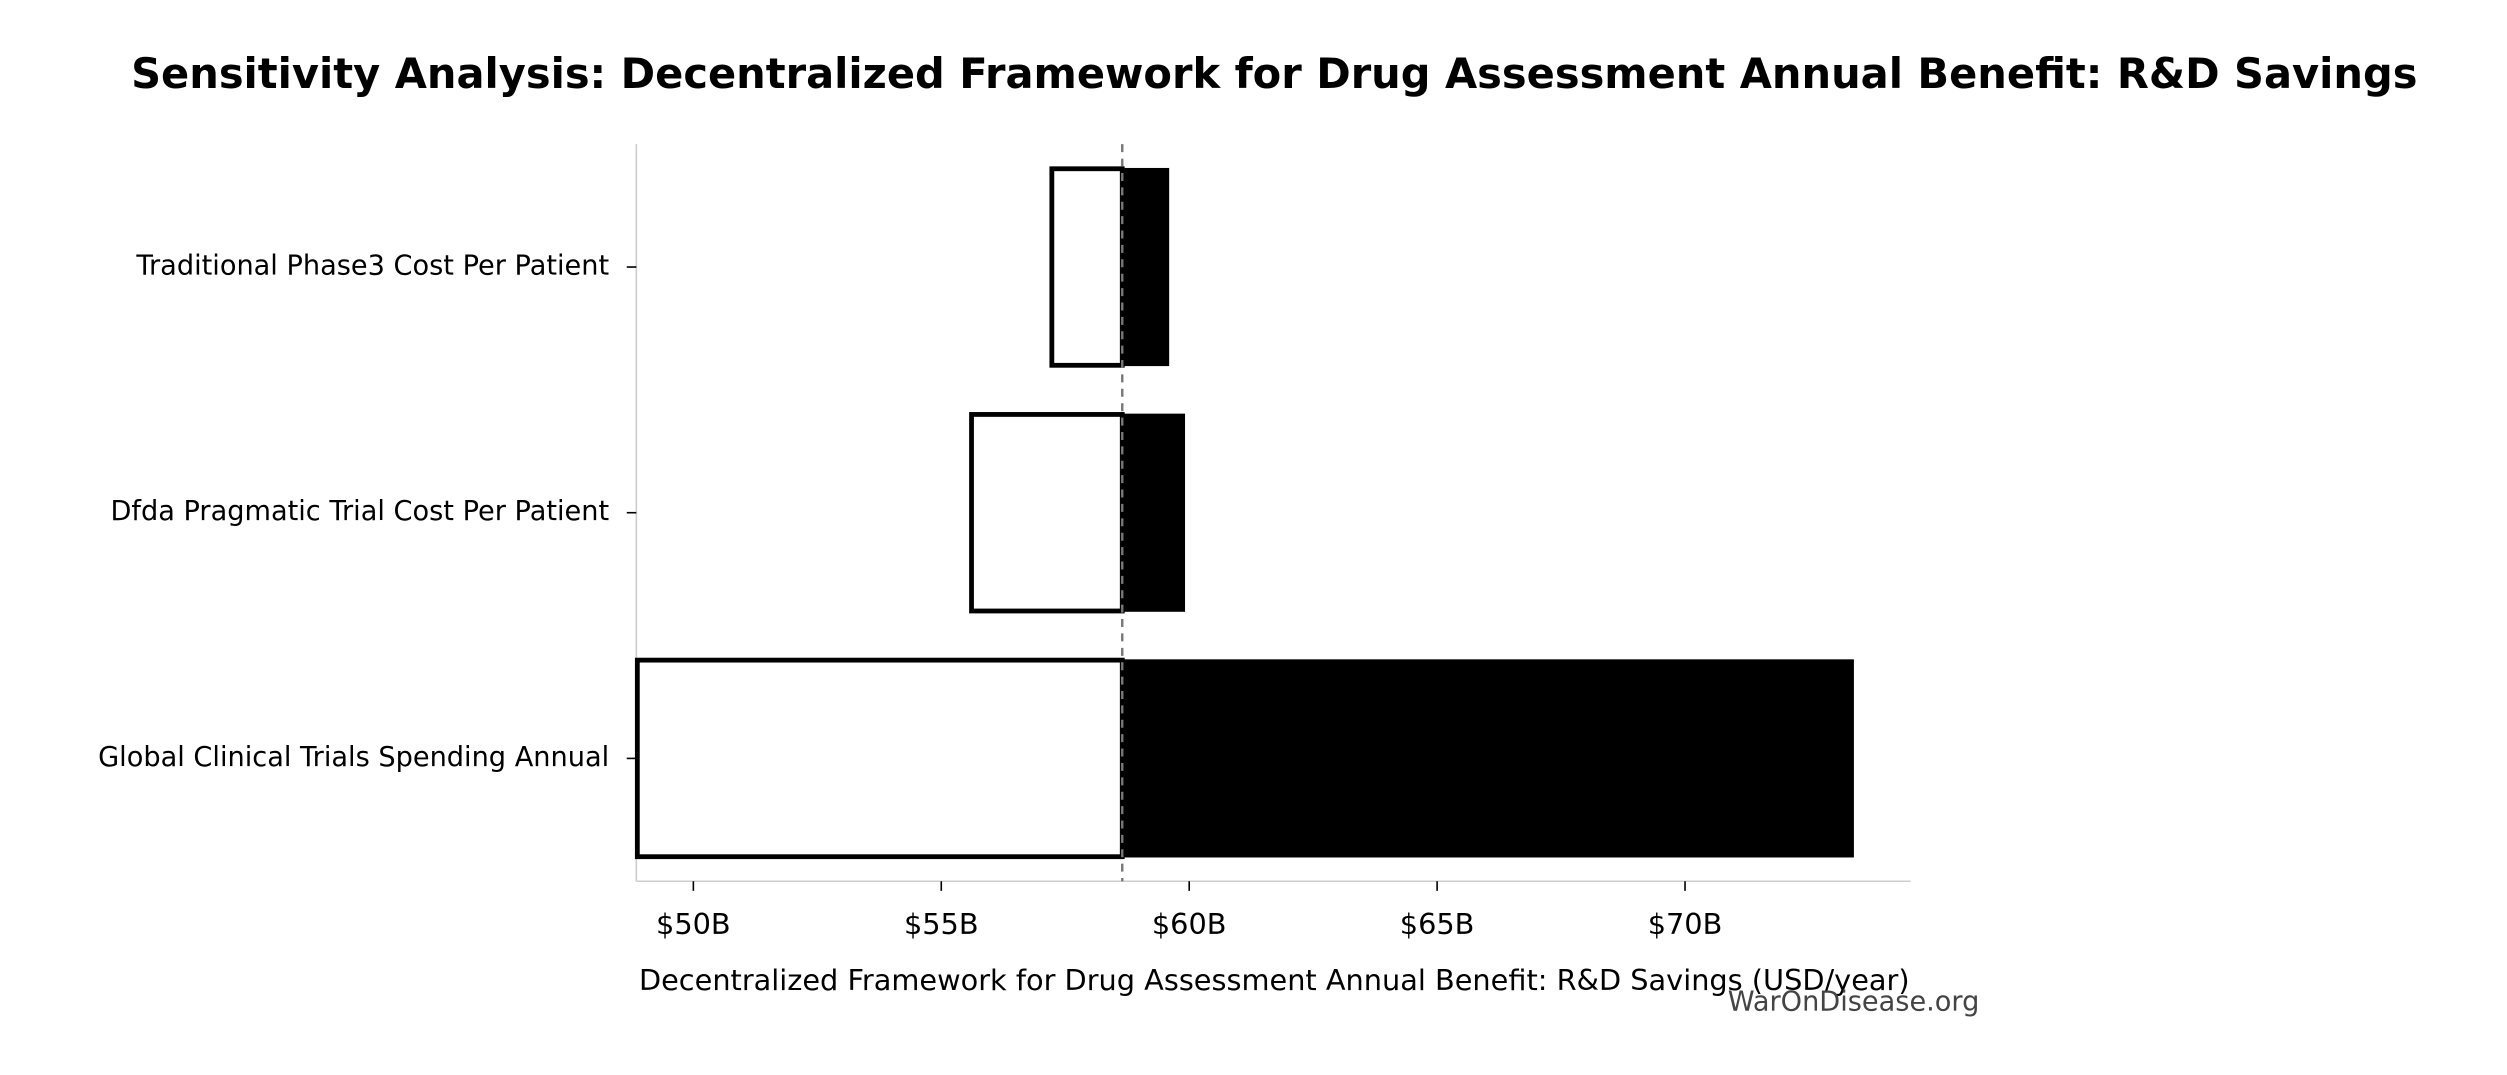 Image resolution: width=2507 pixels, height=1075 pixels. Describe the element at coordinates (693, 924) in the screenshot. I see `x-tick-label: $50B` at that location.